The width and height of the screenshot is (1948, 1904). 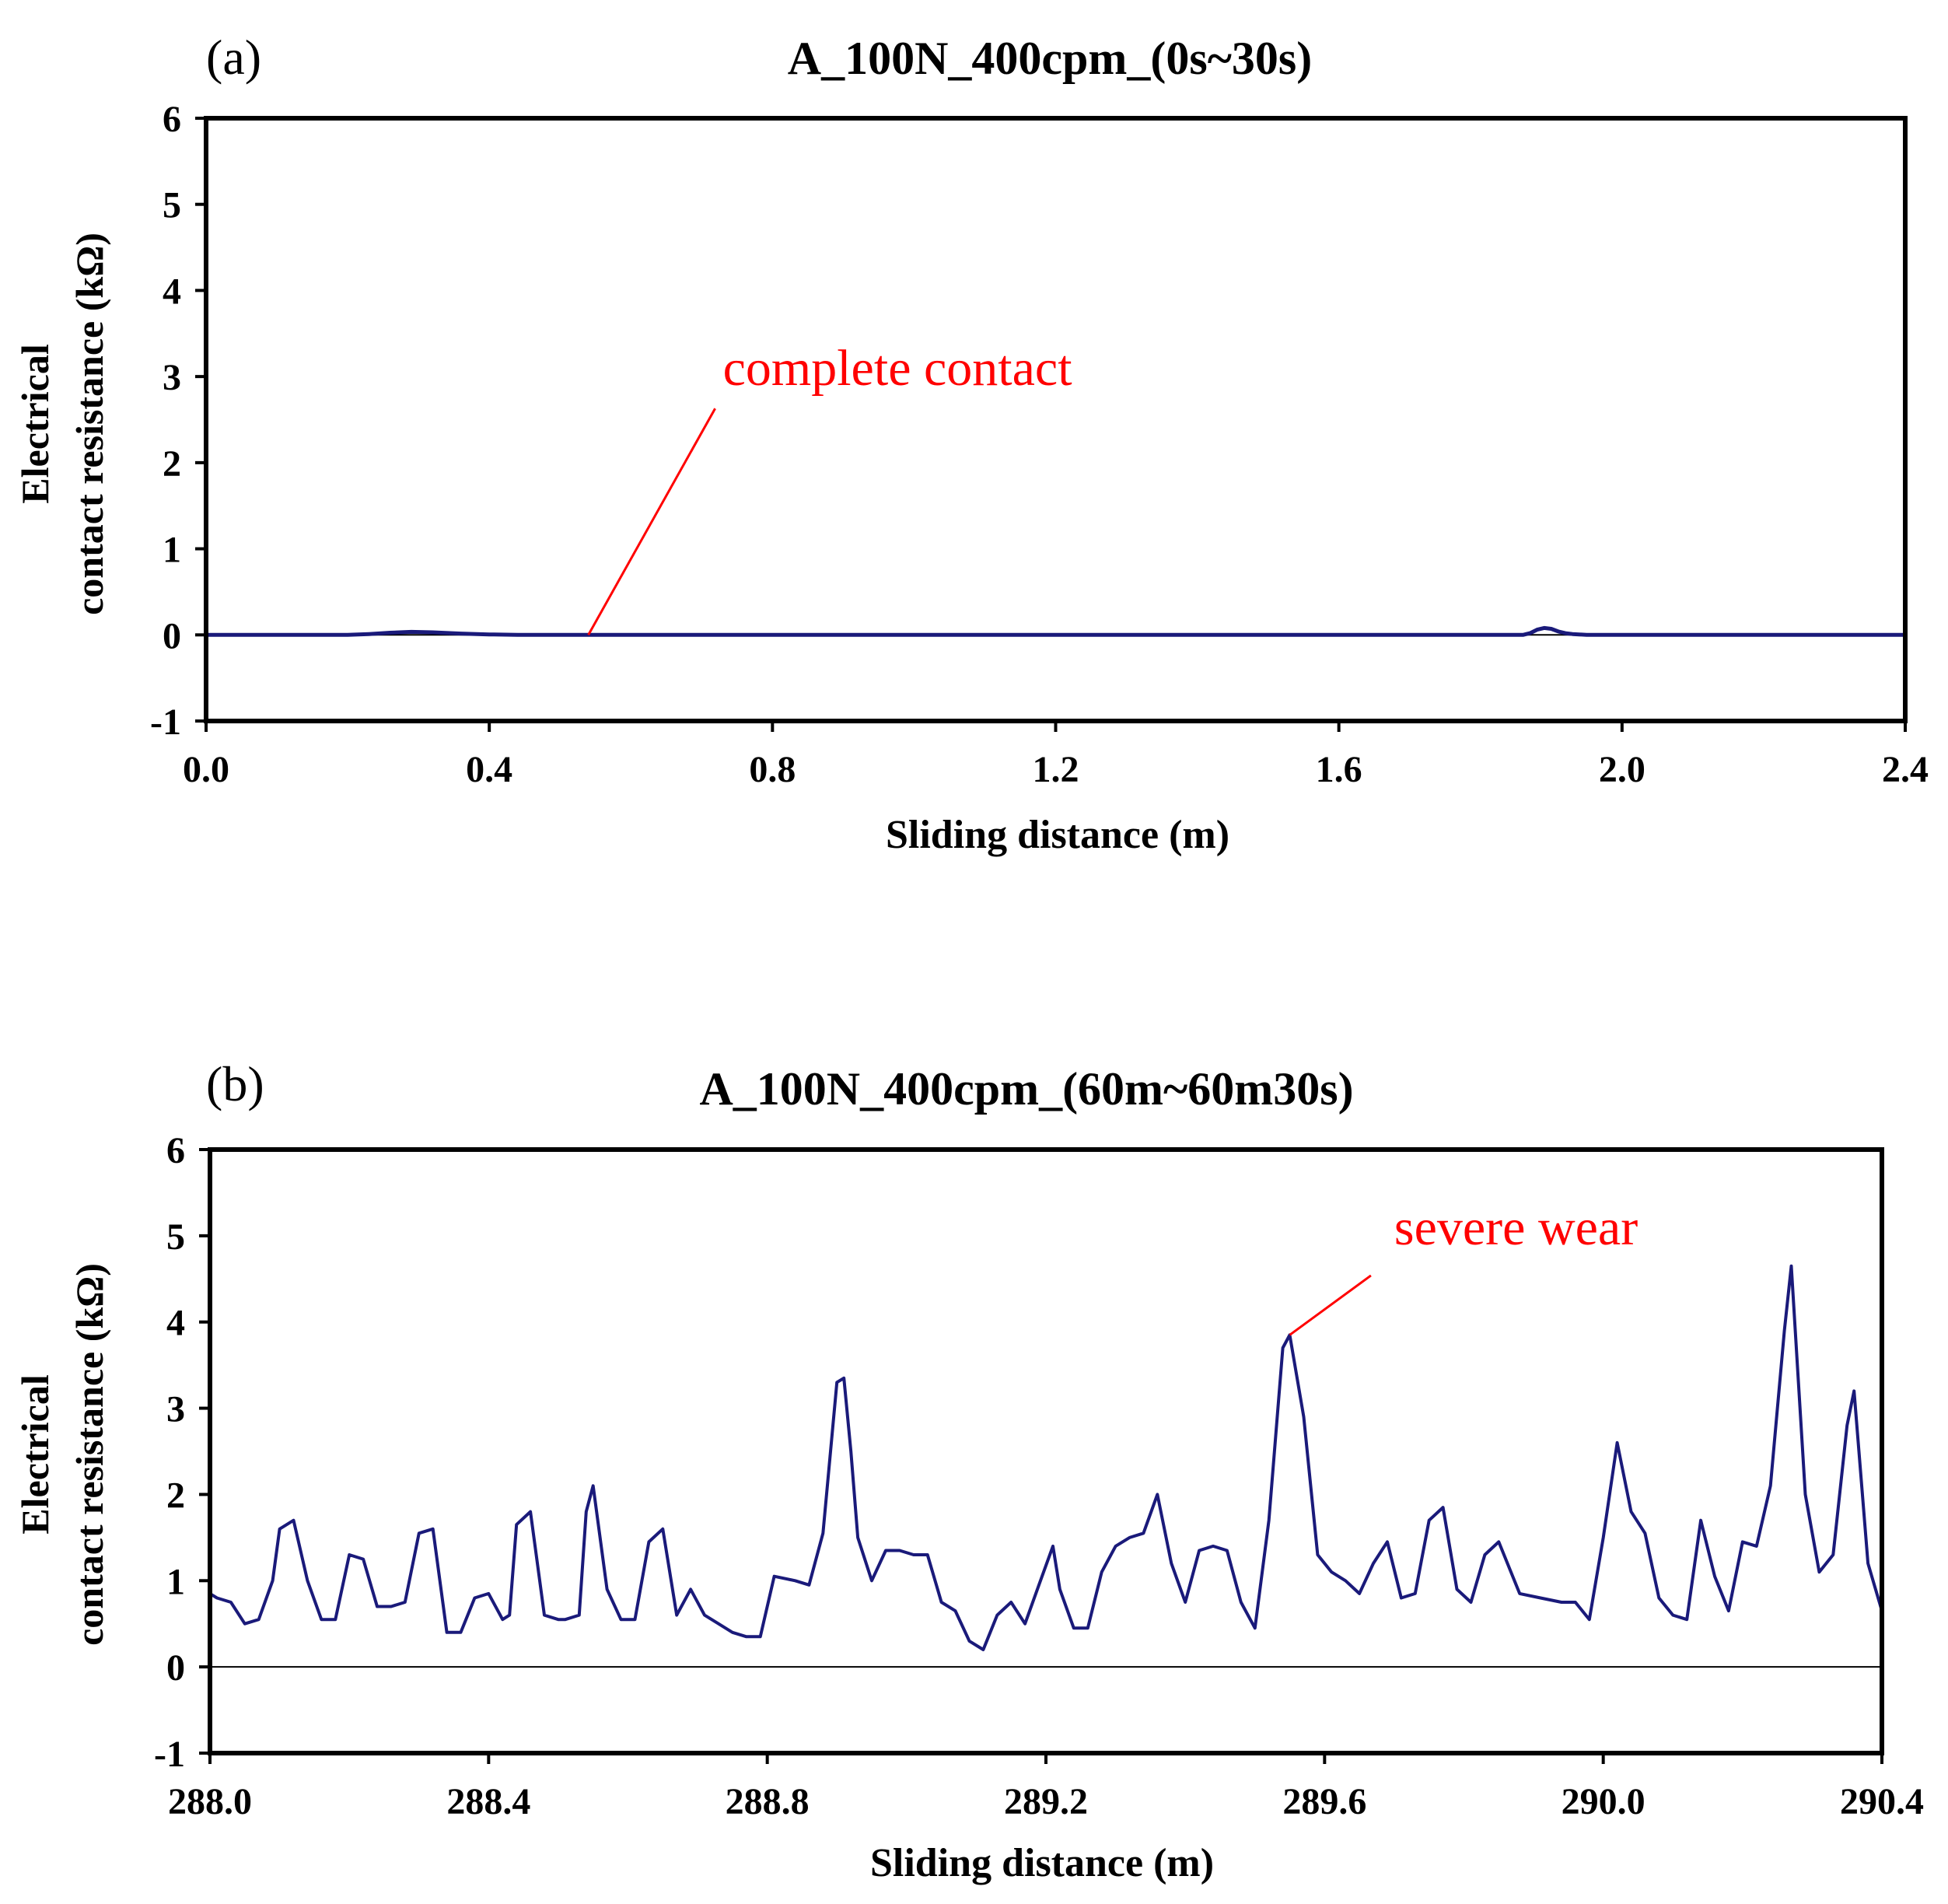 I want to click on y-axis-label-line1-a: Electrical, so click(x=35, y=424).